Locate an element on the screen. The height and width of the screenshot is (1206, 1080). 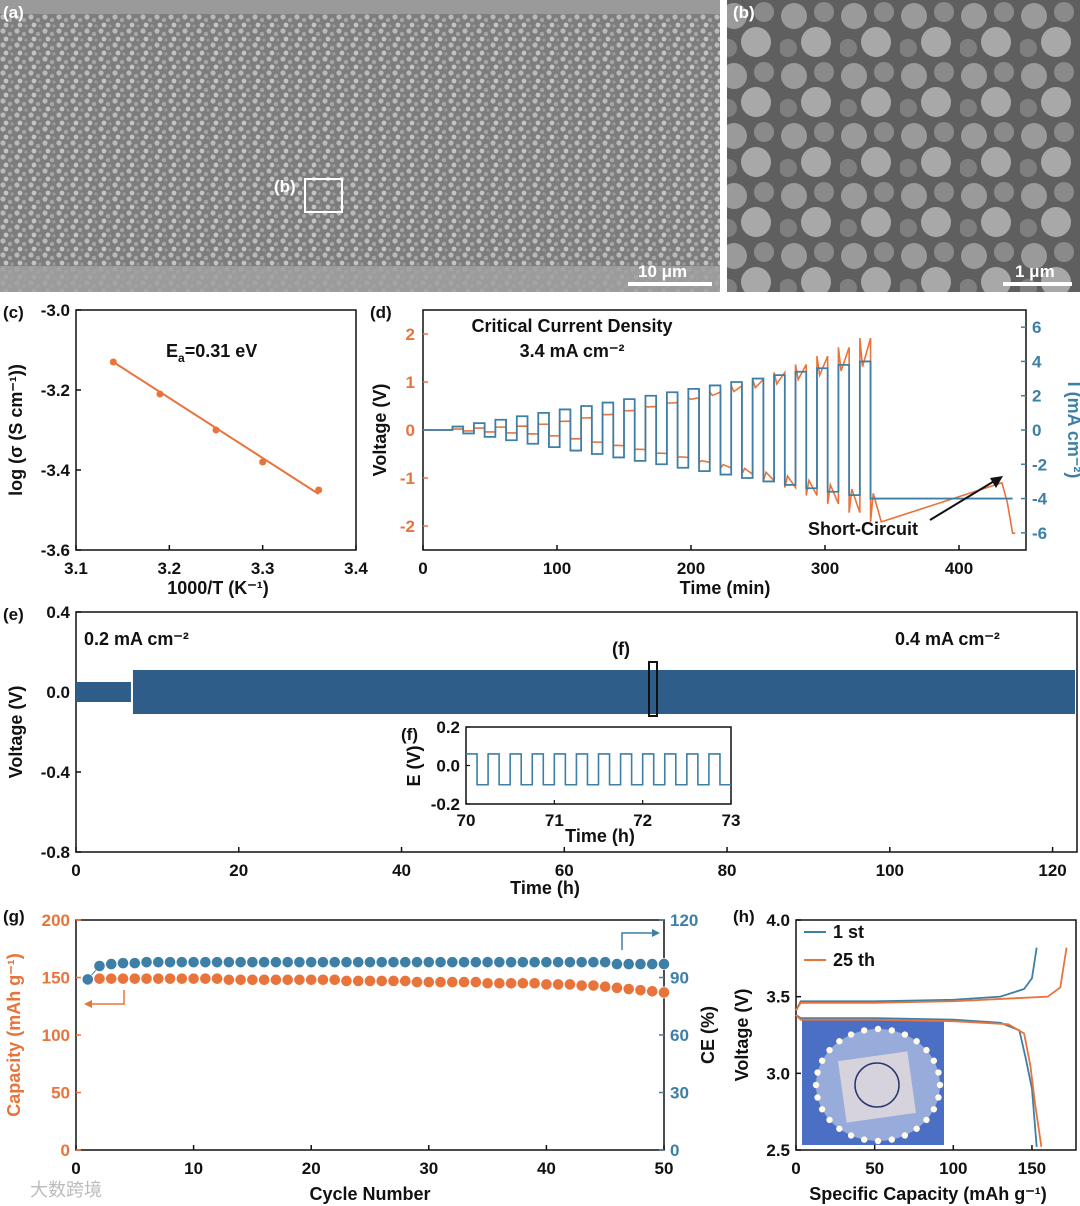
x-tick-label-h: 150 is located at coordinates (1032, 1168).